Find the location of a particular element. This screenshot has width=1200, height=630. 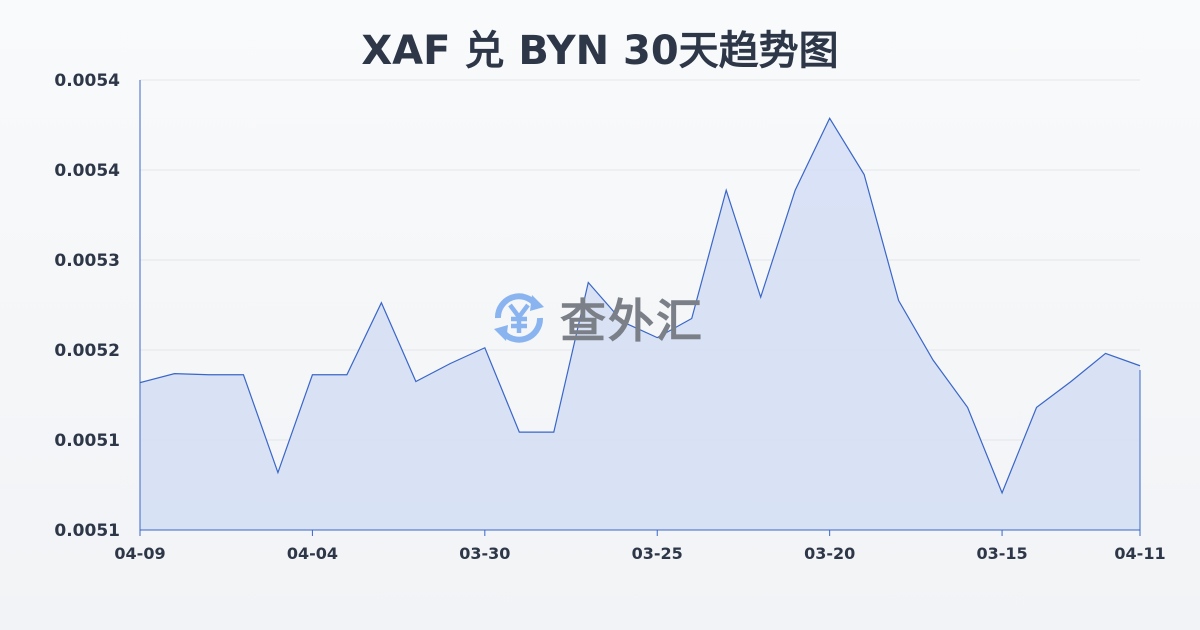

y-tick-label: 0.0053 is located at coordinates (87, 261).